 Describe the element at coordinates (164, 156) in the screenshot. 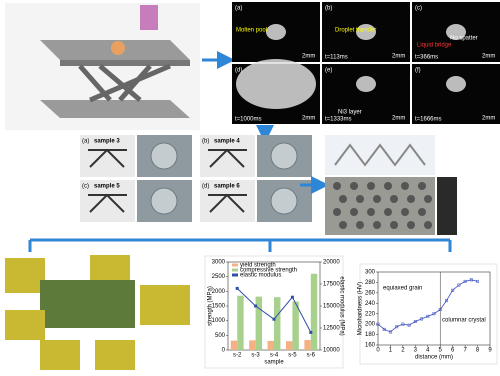

I see `ring` at that location.